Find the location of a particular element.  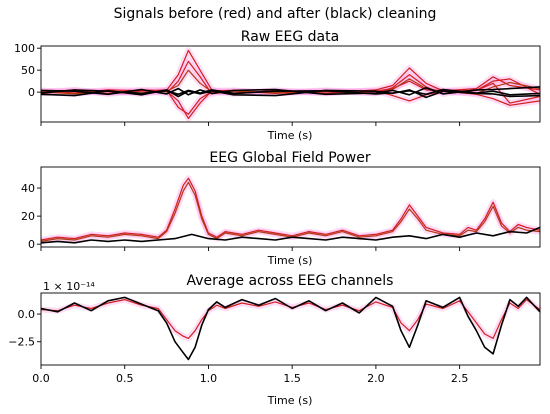

panel-average-ytick-label-1: −2.5 is located at coordinates (21, 342).